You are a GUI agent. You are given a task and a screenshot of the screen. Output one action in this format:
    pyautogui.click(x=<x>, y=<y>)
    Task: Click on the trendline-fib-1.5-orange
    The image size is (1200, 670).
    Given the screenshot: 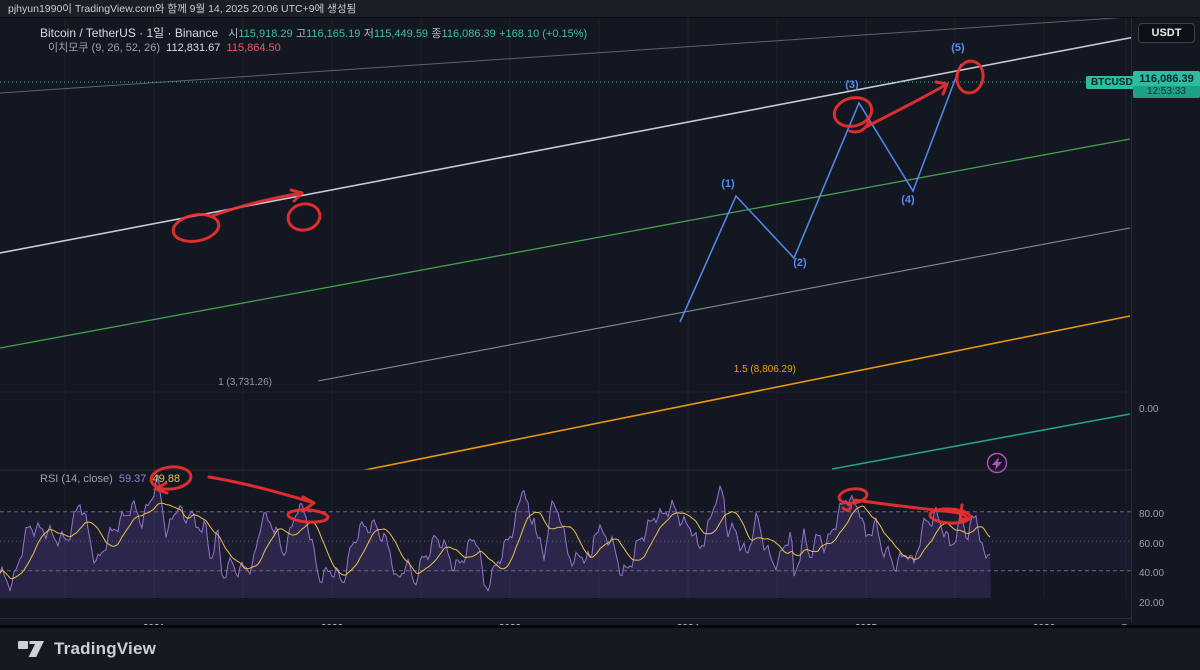 What is the action you would take?
    pyautogui.click(x=745, y=392)
    